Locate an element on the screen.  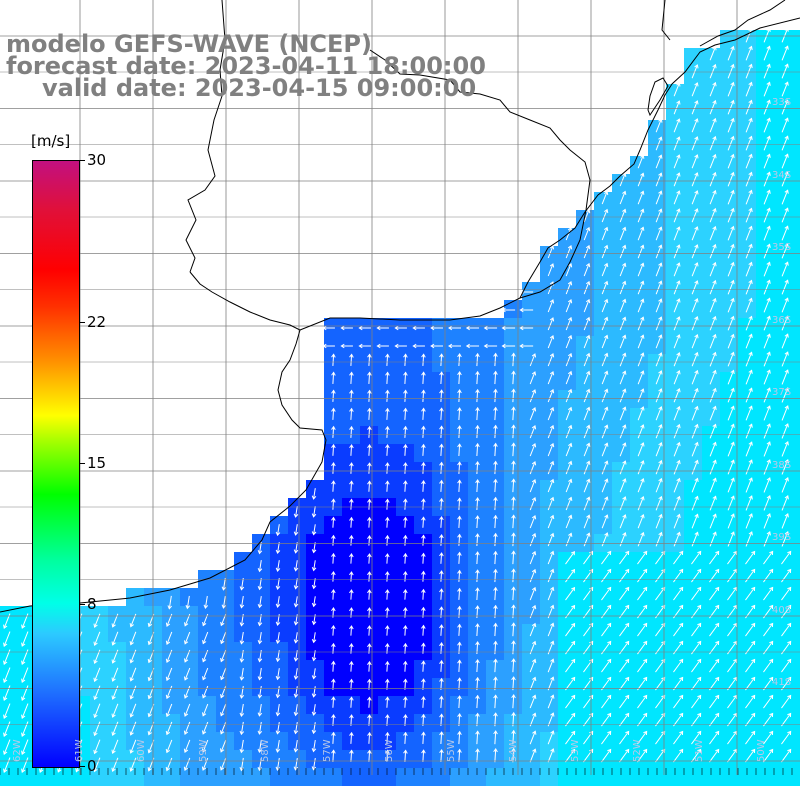
model-title: modelo GEFS-WAVE (NCEP) is located at coordinates (189, 44).